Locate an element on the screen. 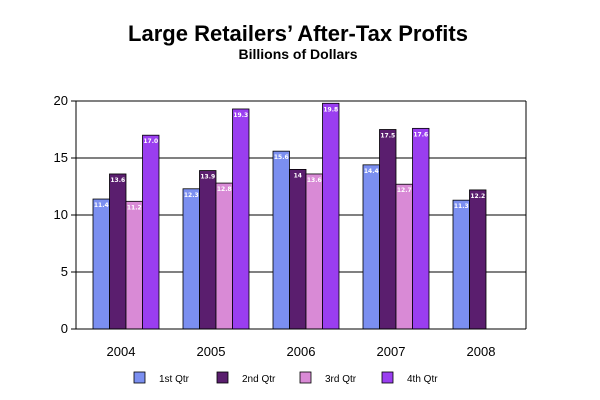 The image size is (600, 400). x-tick-label: 2005 is located at coordinates (211, 351).